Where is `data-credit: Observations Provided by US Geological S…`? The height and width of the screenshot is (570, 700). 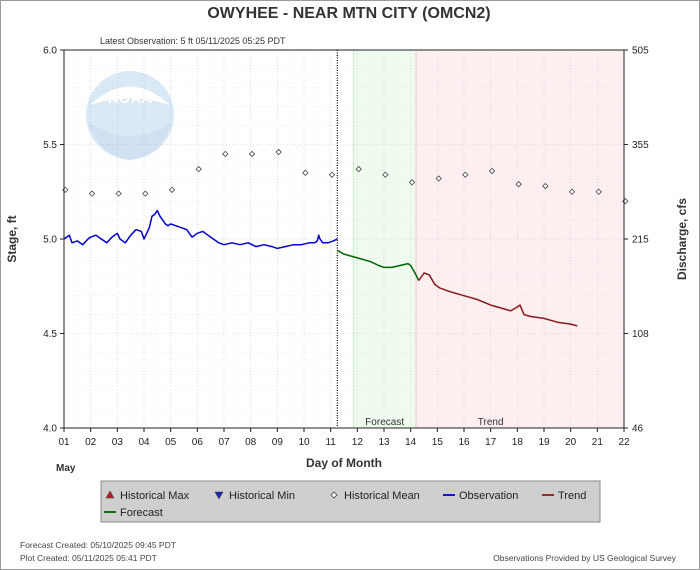
data-credit: Observations Provided by US Geological S… is located at coordinates (585, 558).